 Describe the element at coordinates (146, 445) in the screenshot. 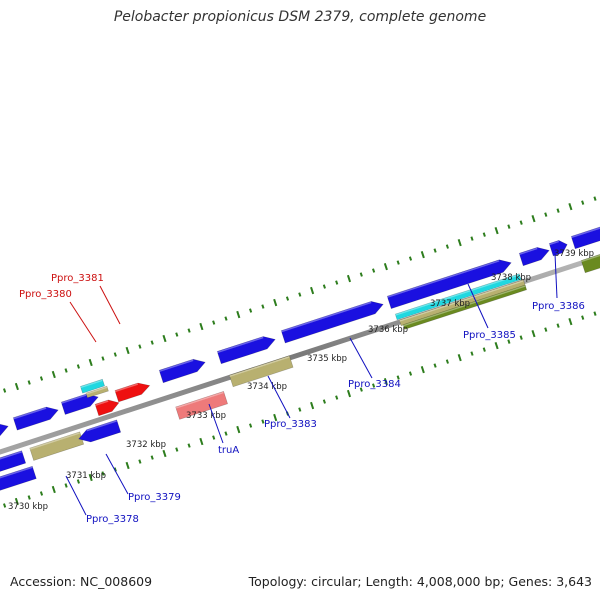

I see `scale-label: 3732 kbp` at that location.